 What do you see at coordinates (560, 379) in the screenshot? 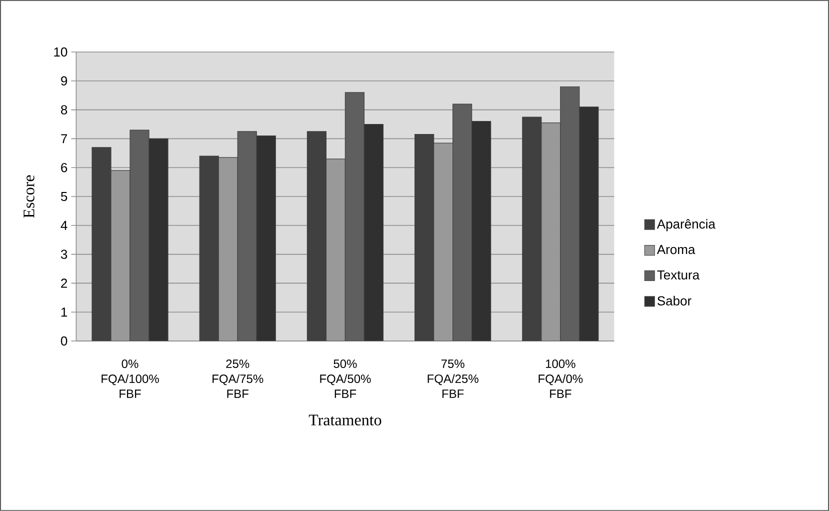
I see `x-tick-label: 100% FQA/0% FBF` at bounding box center [560, 379].